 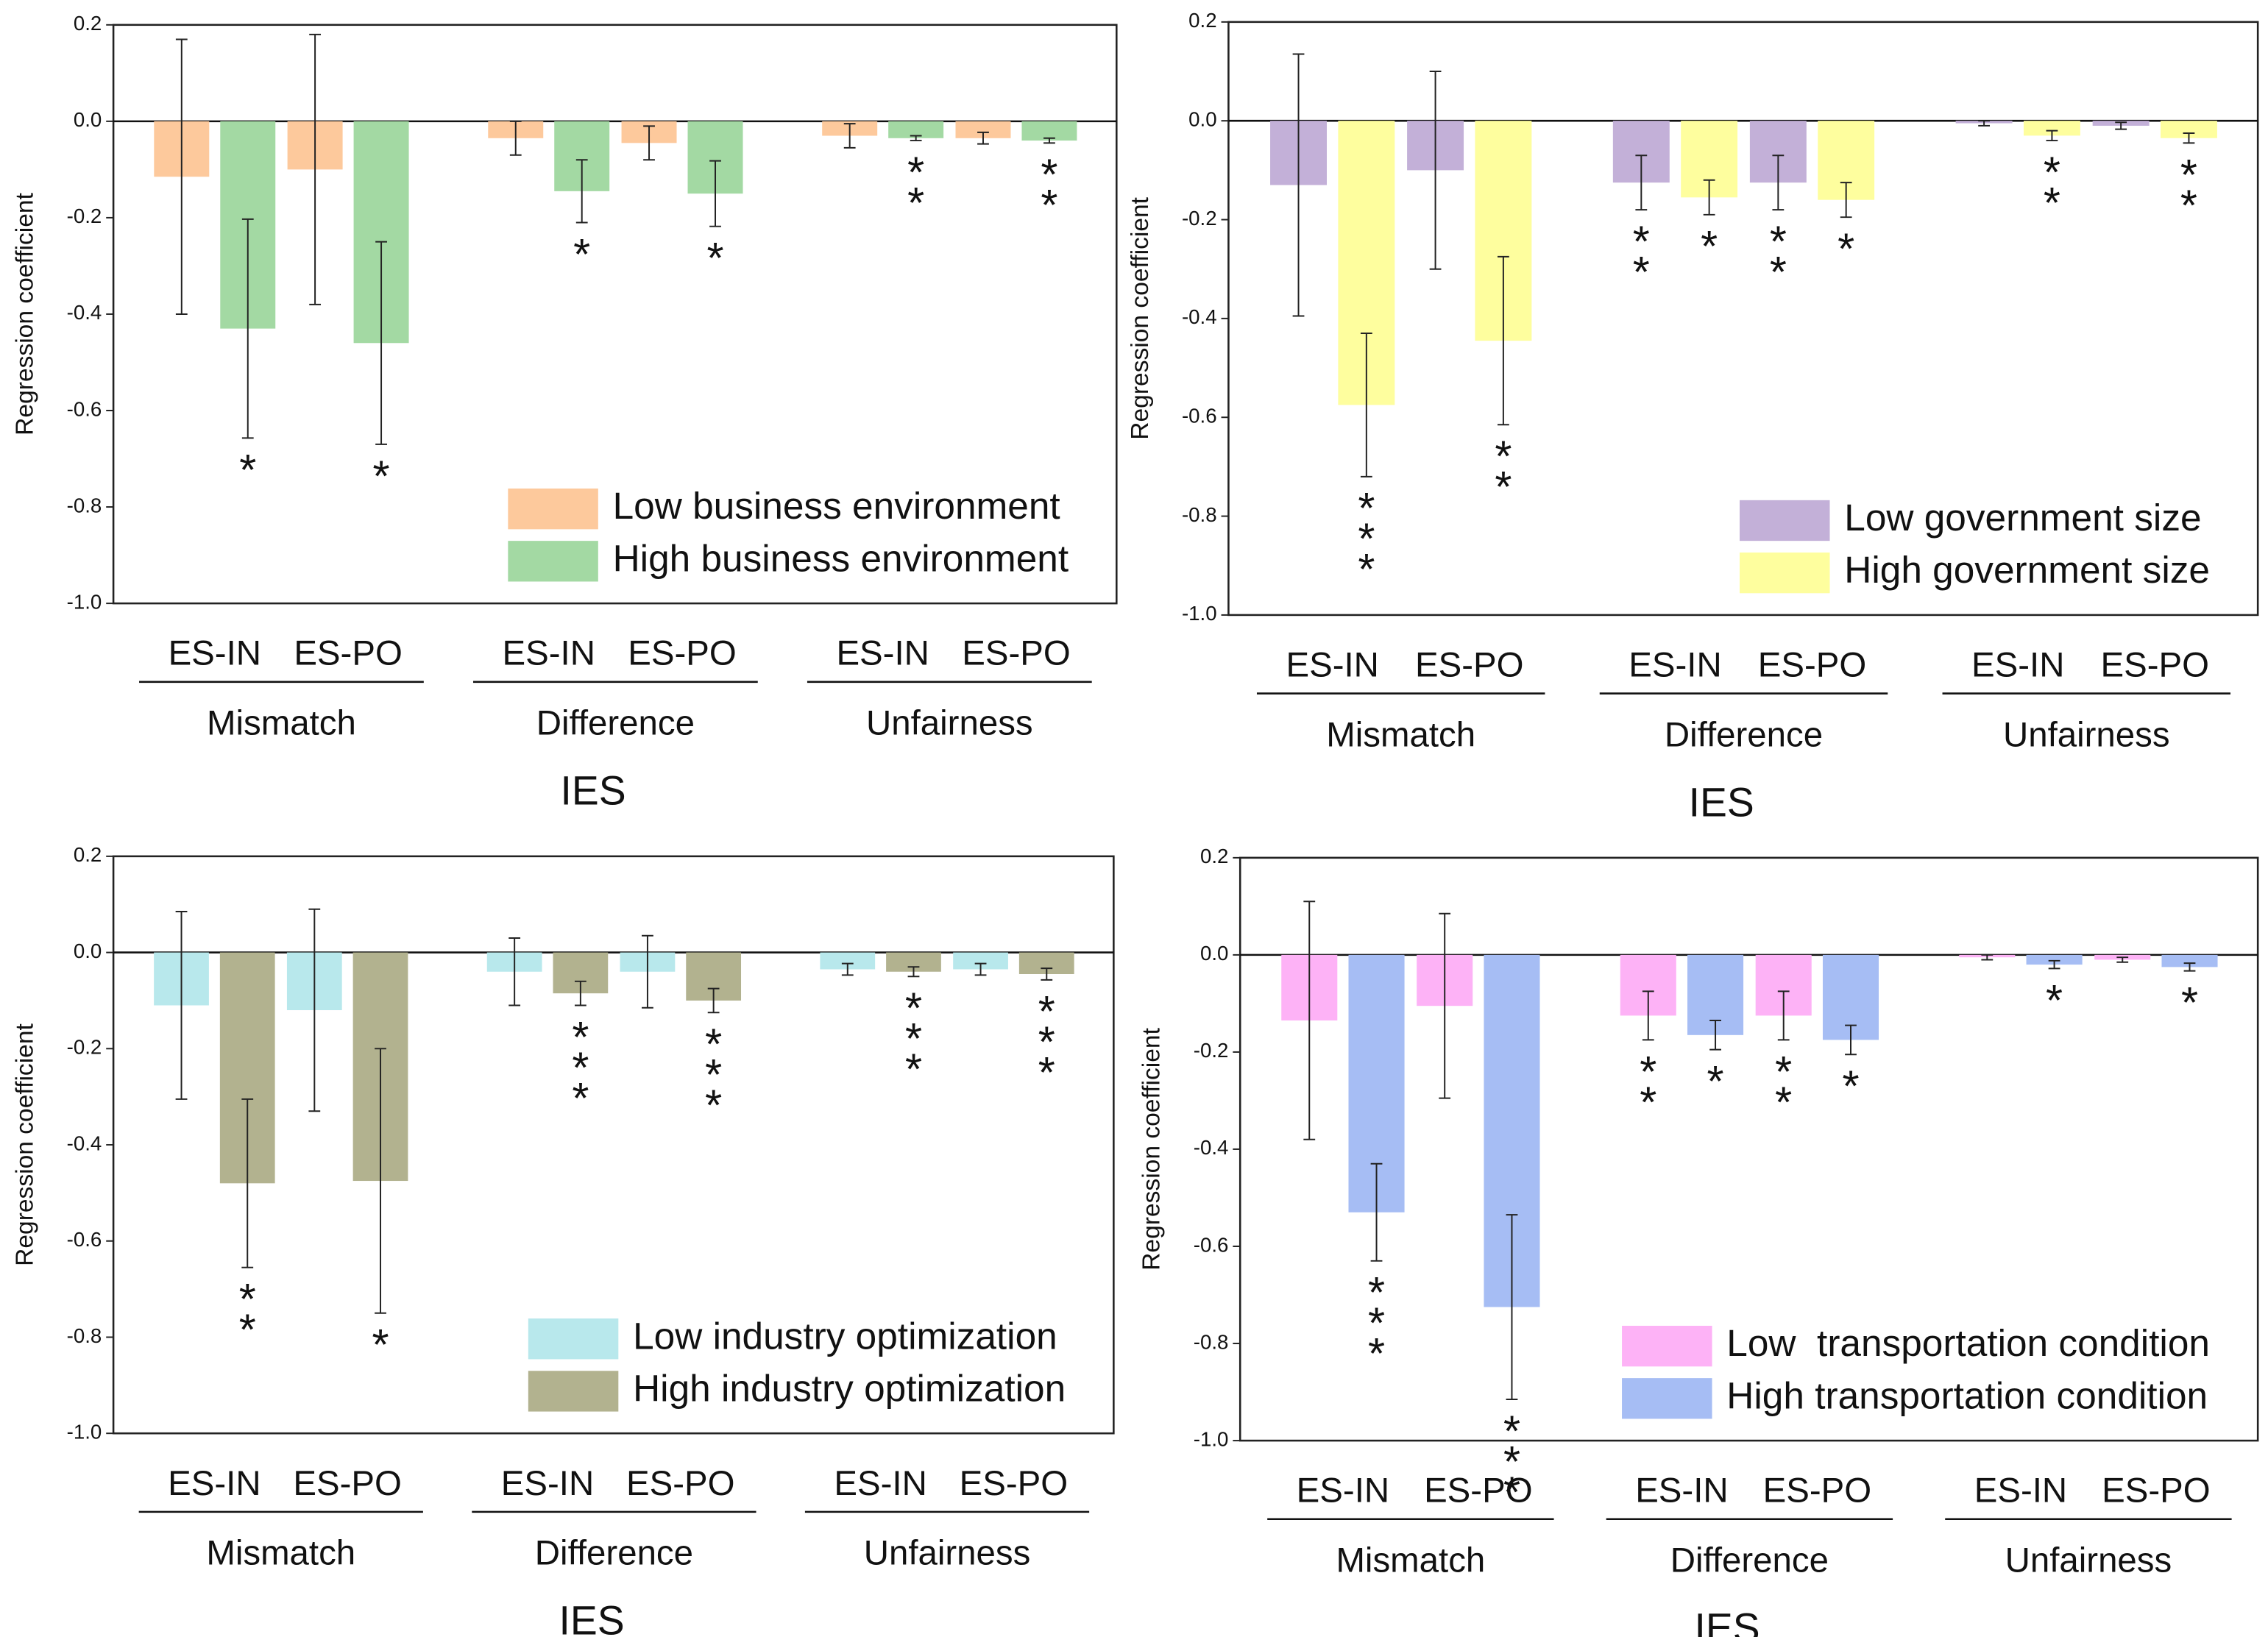 I want to click on legend-label: High government size, so click(x=2027, y=570).